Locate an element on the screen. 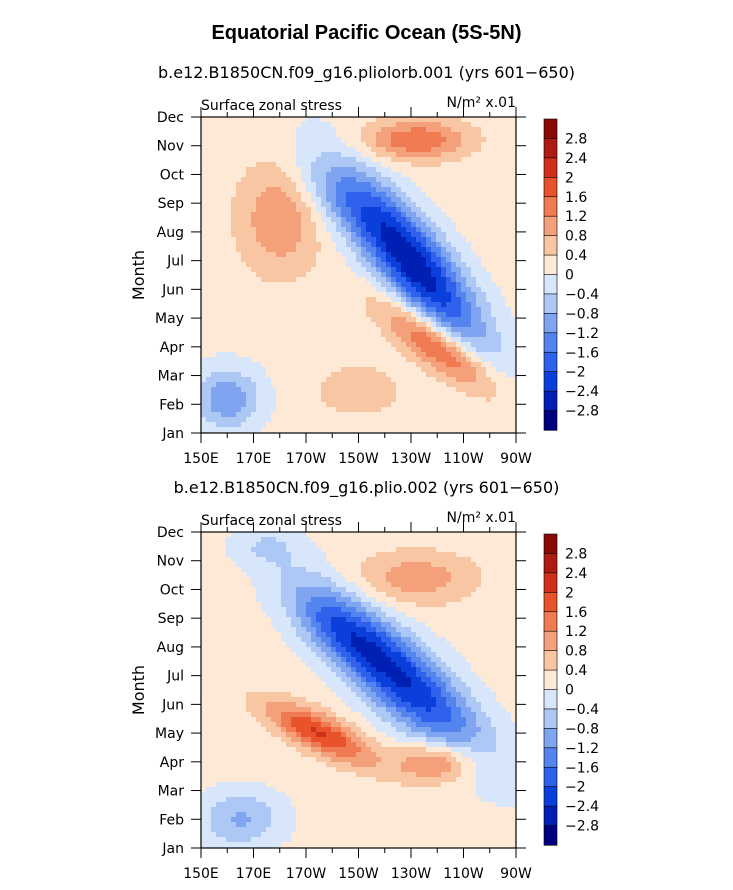  units-label: N/m² x.01 is located at coordinates (481, 518).